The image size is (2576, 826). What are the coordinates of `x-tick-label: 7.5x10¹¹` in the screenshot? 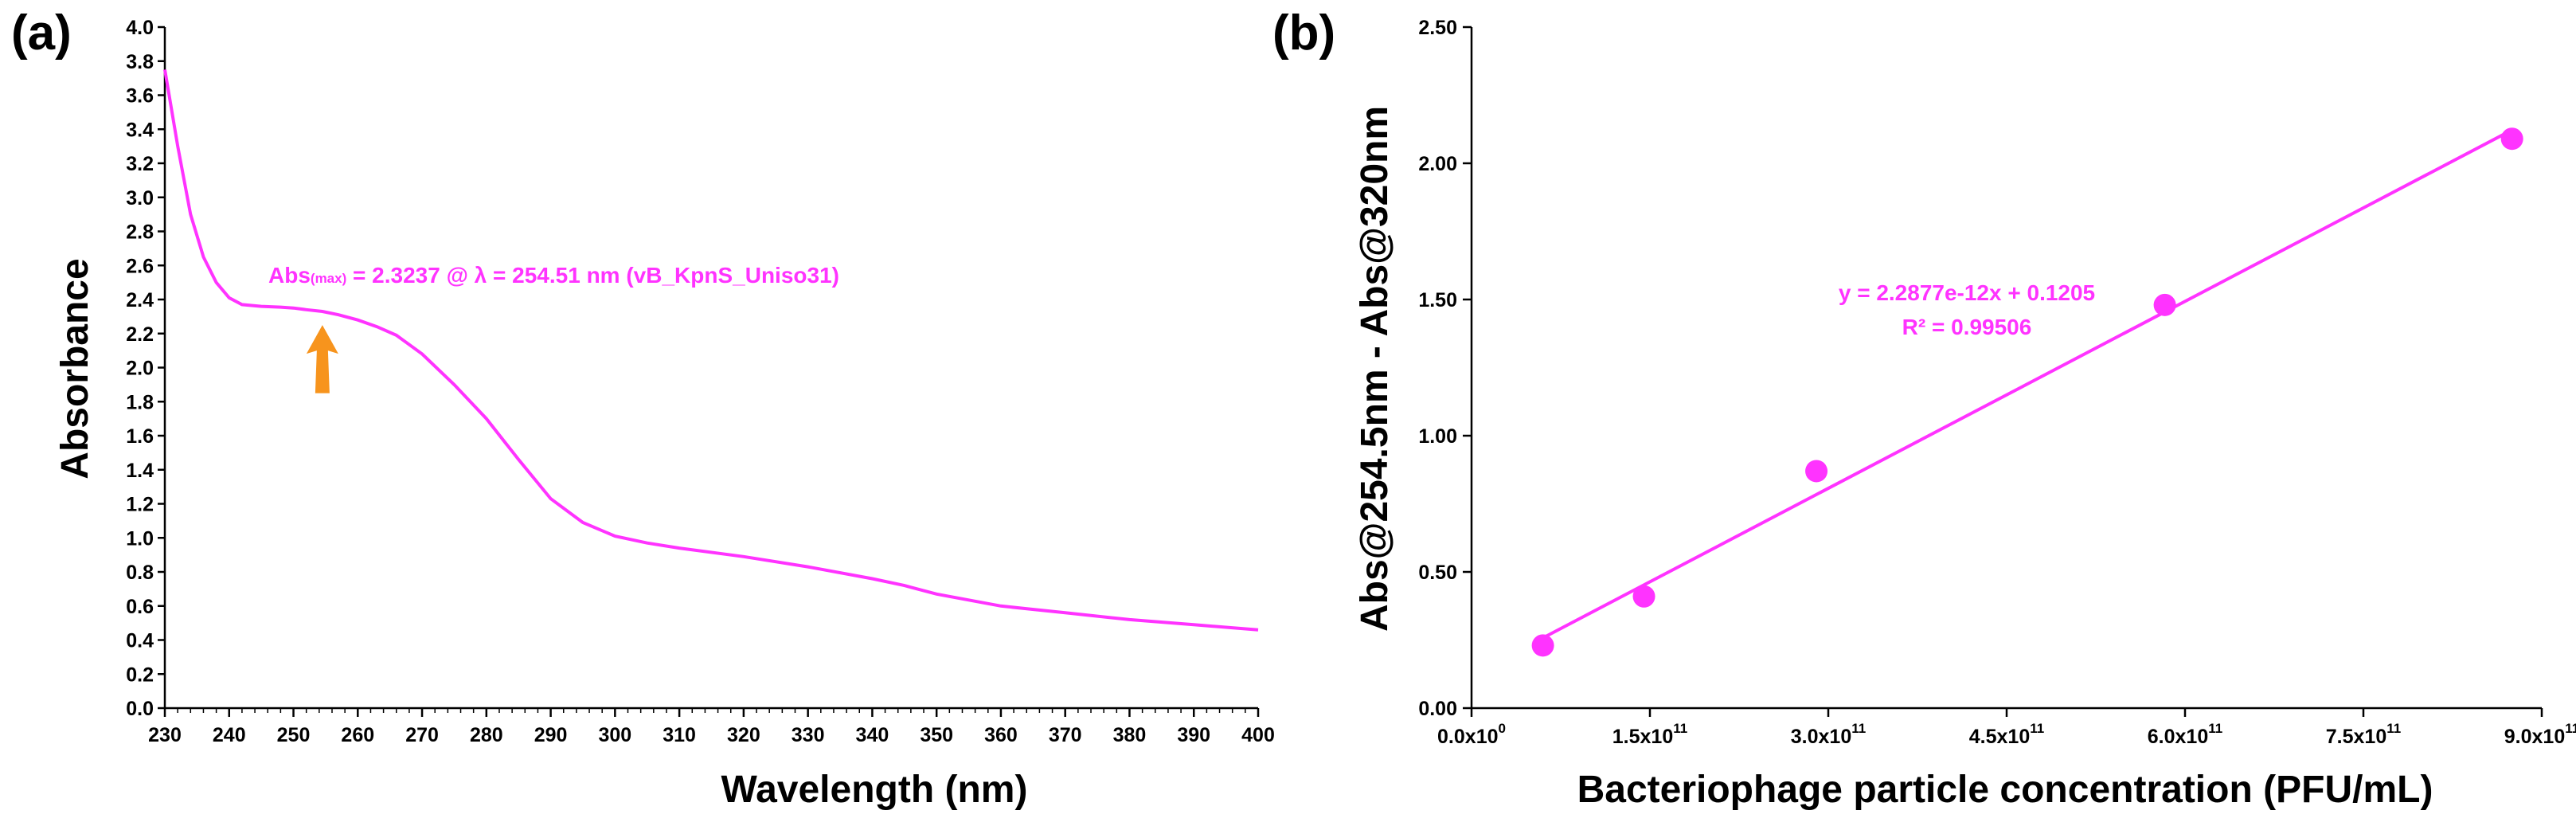 It's located at (2363, 734).